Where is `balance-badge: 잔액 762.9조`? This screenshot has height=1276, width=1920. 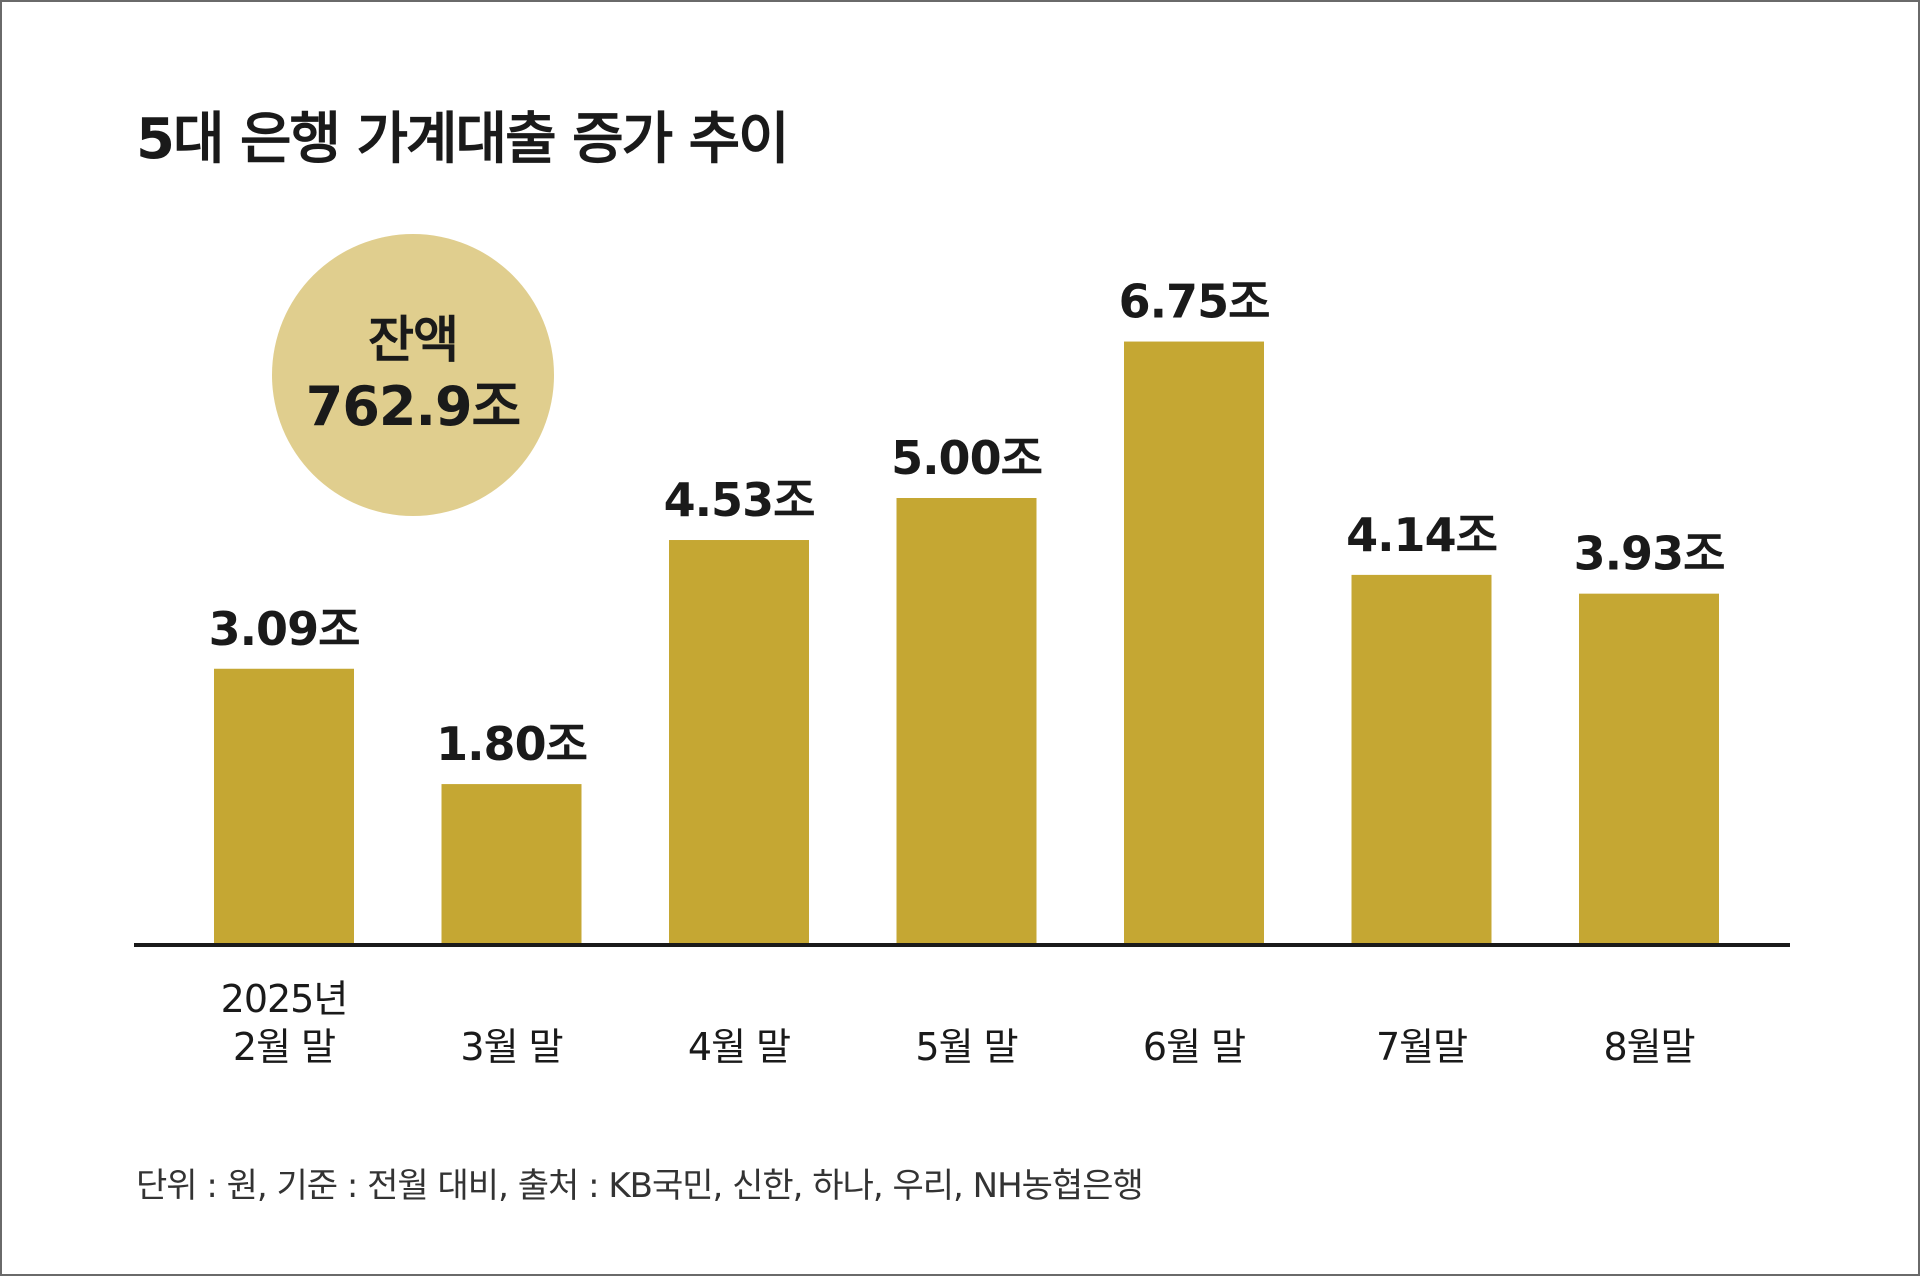 balance-badge: 잔액 762.9조 is located at coordinates (413, 375).